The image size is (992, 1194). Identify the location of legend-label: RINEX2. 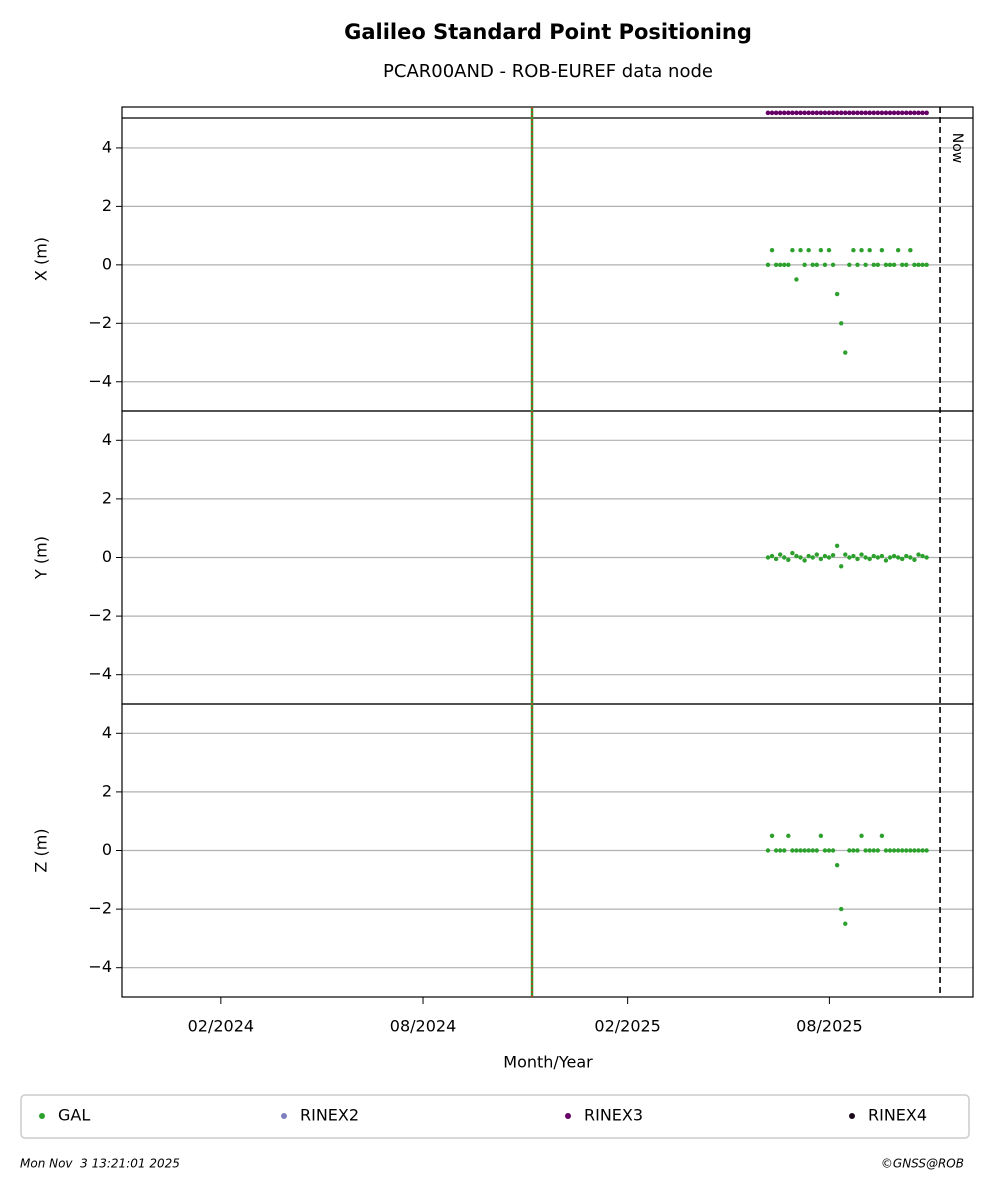
(329, 1115).